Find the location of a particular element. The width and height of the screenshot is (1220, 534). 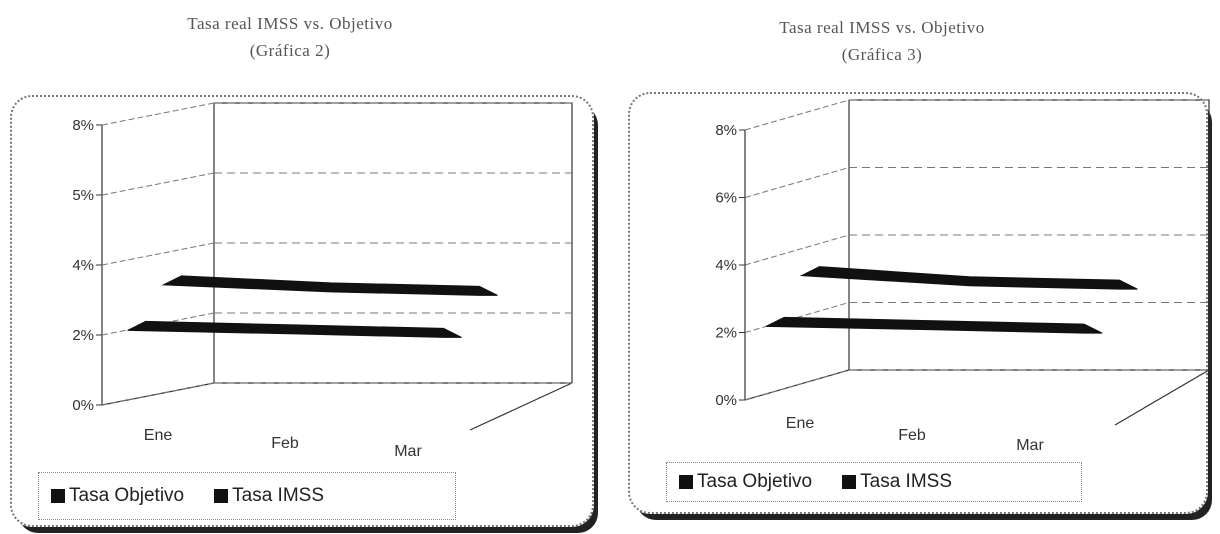

y-tick-label: 5% is located at coordinates (83, 195).